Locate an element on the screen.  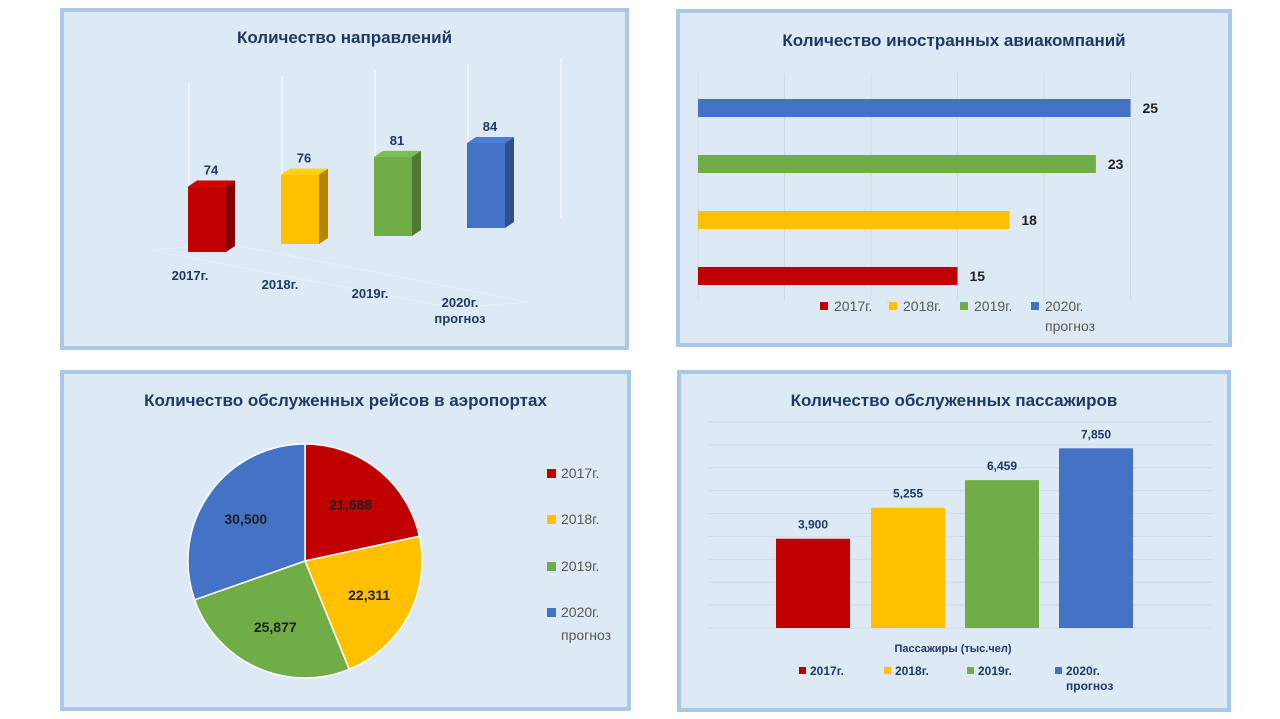
data-label: 84 is located at coordinates (490, 126).